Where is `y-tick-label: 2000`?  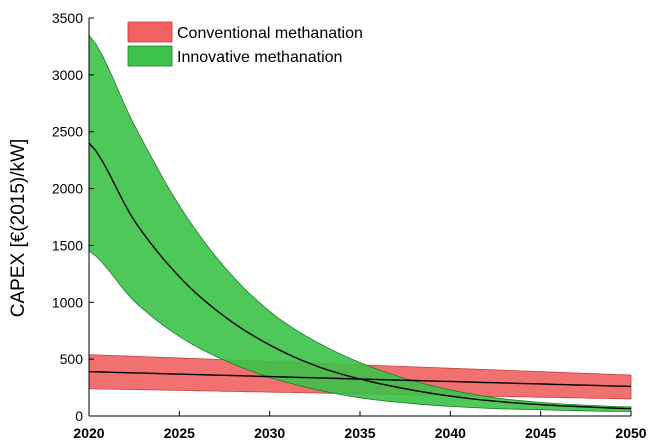 y-tick-label: 2000 is located at coordinates (67, 189).